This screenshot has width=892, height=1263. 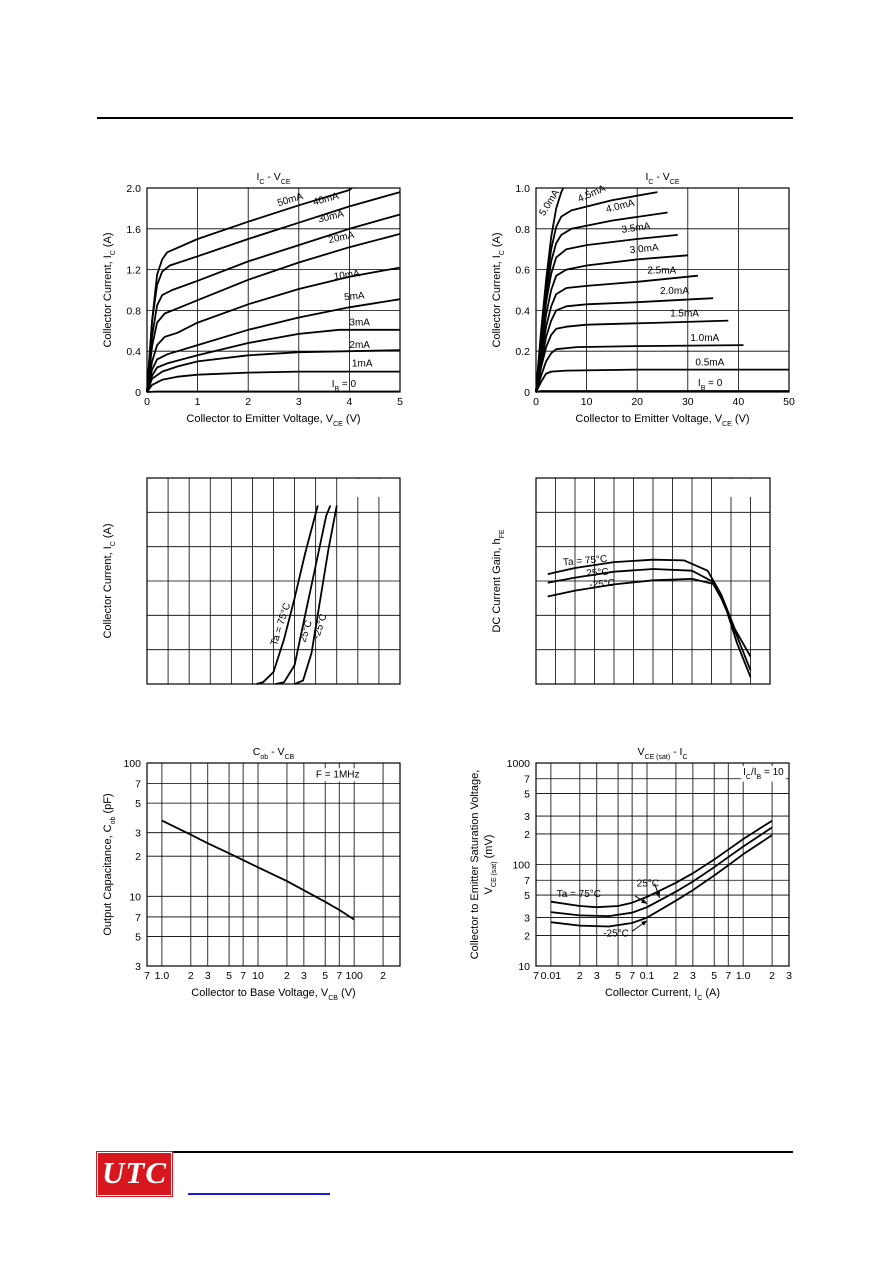 What do you see at coordinates (355, 296) in the screenshot?
I see `ic-vce-low-annotation-5: 5mA` at bounding box center [355, 296].